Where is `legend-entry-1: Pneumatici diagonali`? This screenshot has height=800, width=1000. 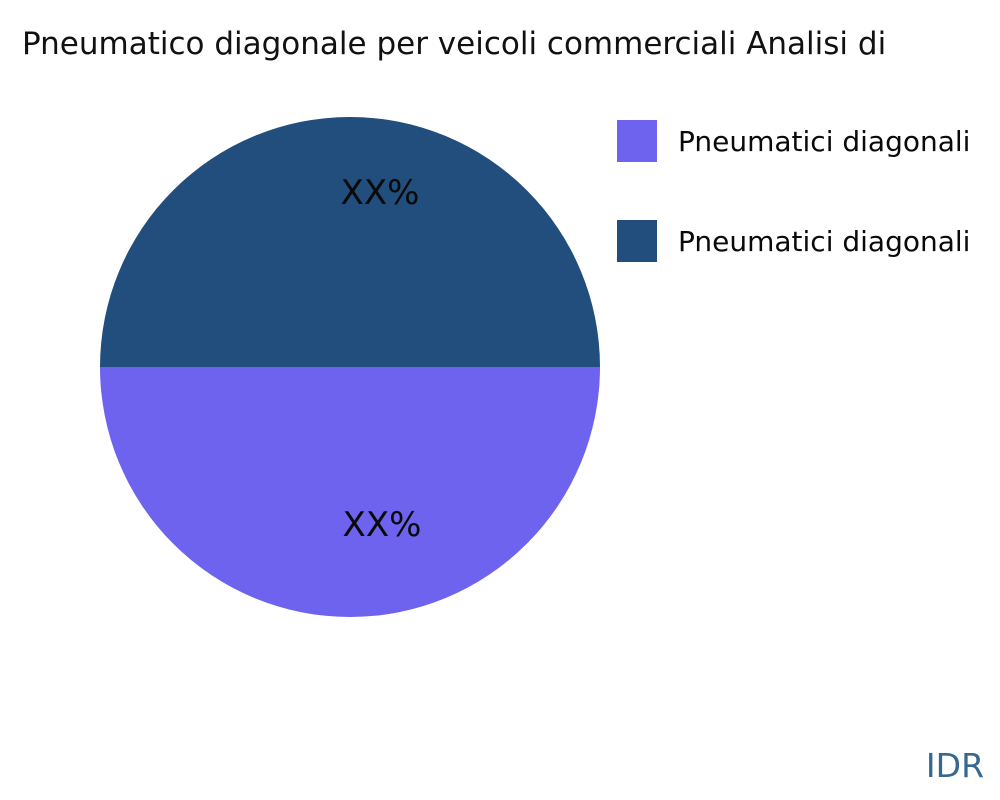
legend-entry-1: Pneumatici diagonali is located at coordinates (793, 141).